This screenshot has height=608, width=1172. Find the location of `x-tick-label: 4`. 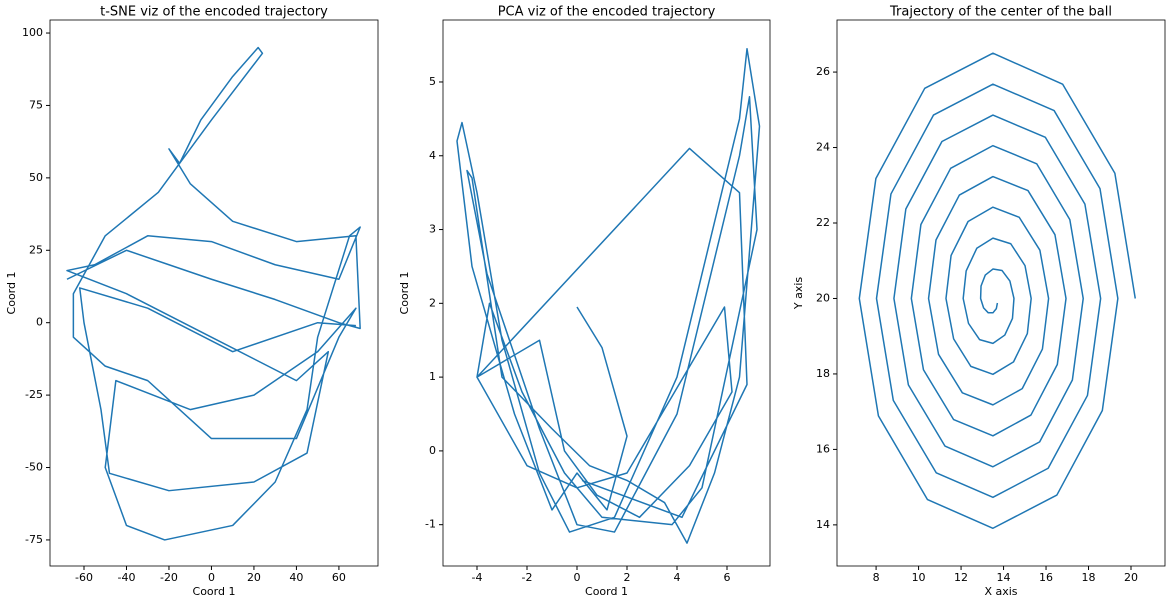

x-tick-label: 4 is located at coordinates (677, 577).